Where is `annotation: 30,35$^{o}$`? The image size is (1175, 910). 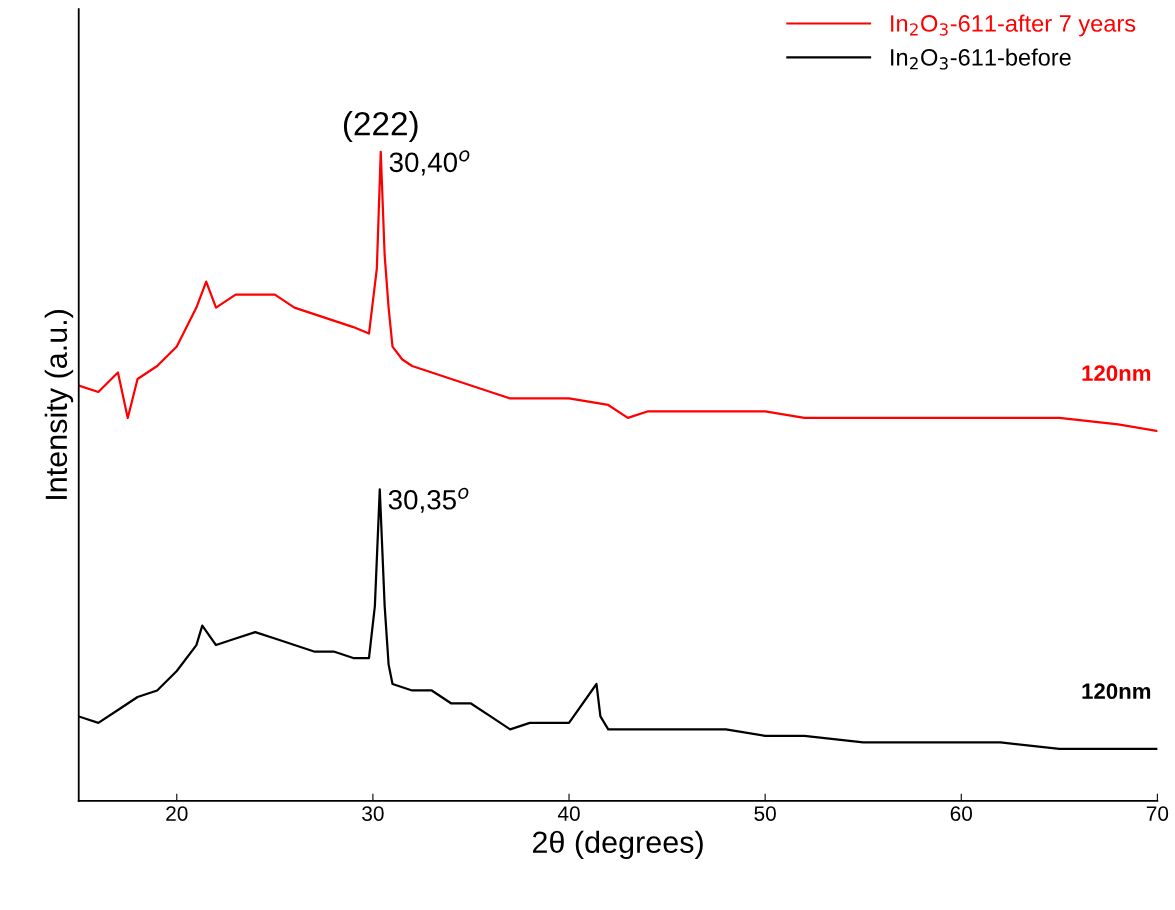
annotation: 30,35$^{o}$ is located at coordinates (428, 500).